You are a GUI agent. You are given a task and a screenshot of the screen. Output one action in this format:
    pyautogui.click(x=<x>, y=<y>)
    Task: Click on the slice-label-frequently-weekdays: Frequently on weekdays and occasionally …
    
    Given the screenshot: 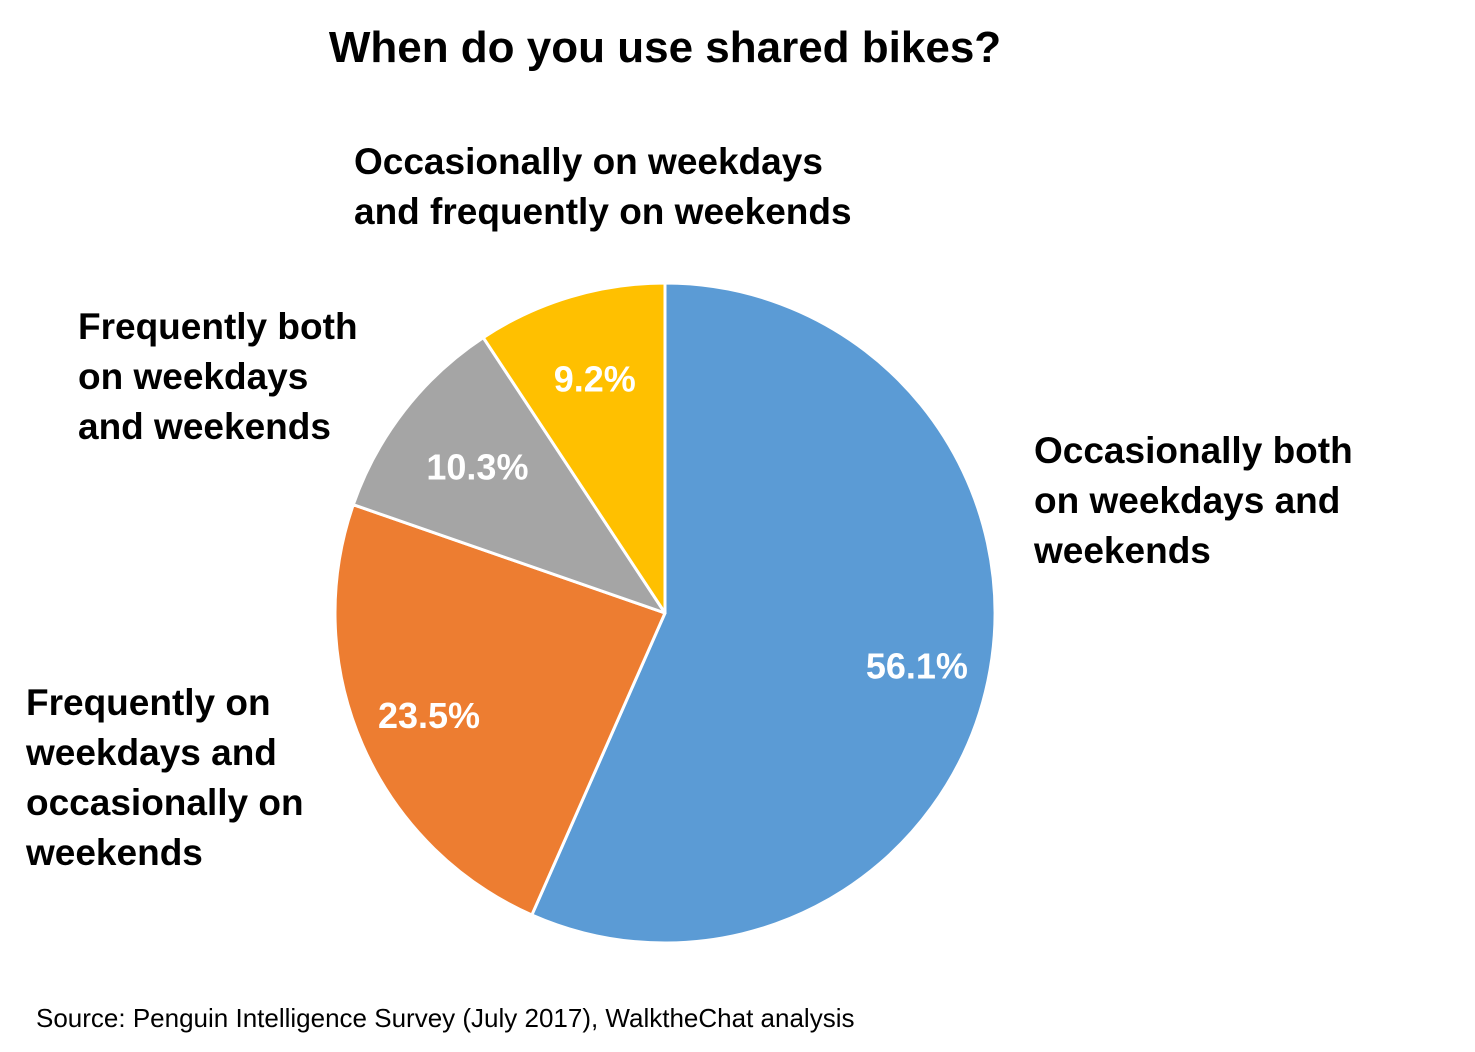 What is the action you would take?
    pyautogui.click(x=165, y=777)
    